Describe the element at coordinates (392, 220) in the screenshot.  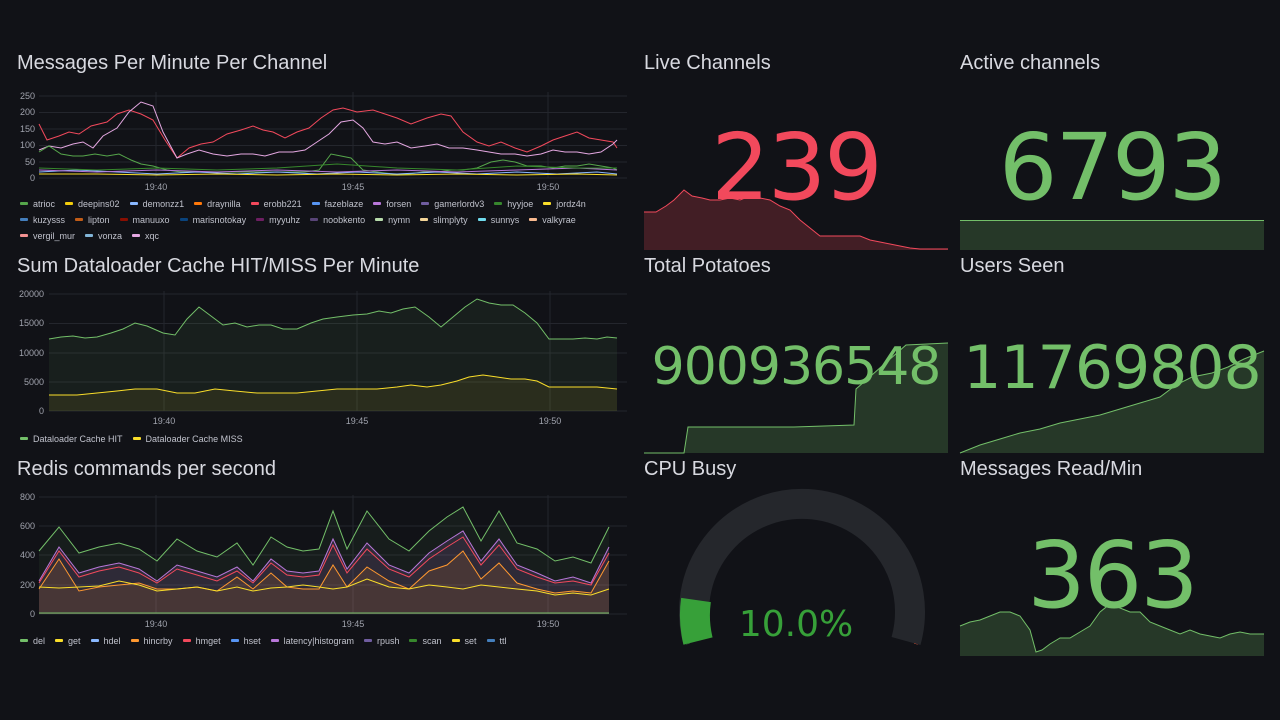
I see `legend-item: nymn` at that location.